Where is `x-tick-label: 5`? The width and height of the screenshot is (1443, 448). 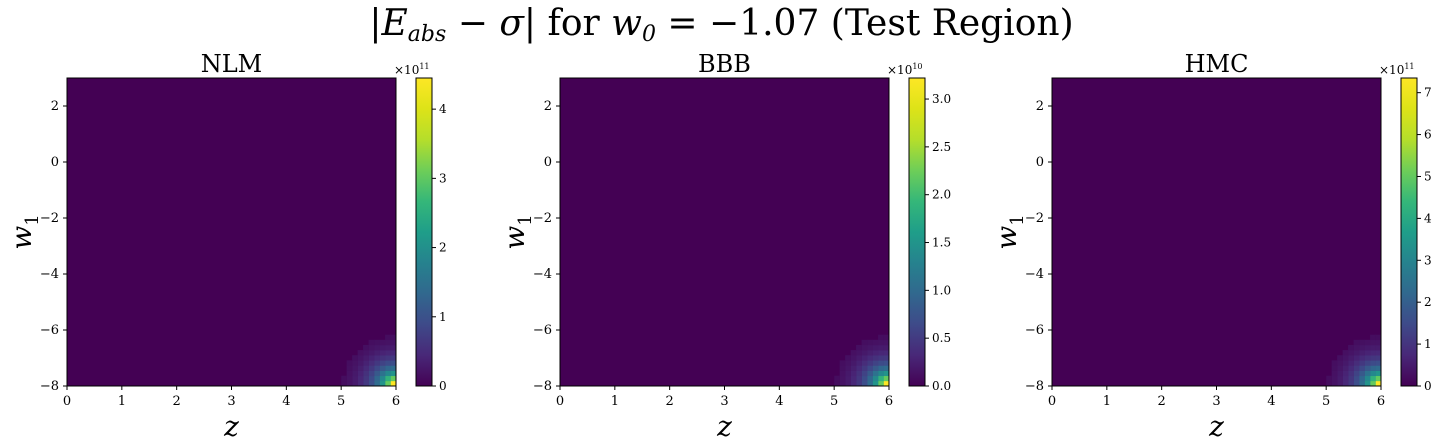
x-tick-label: 5 is located at coordinates (834, 401).